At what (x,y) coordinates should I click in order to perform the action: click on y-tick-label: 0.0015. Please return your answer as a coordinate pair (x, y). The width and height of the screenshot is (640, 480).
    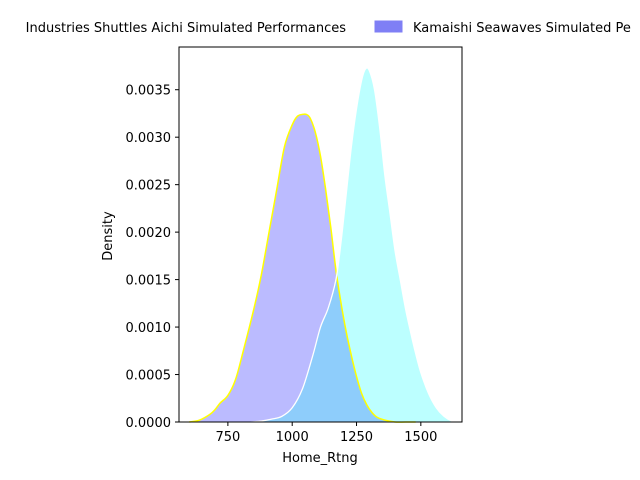
    Looking at the image, I should click on (149, 281).